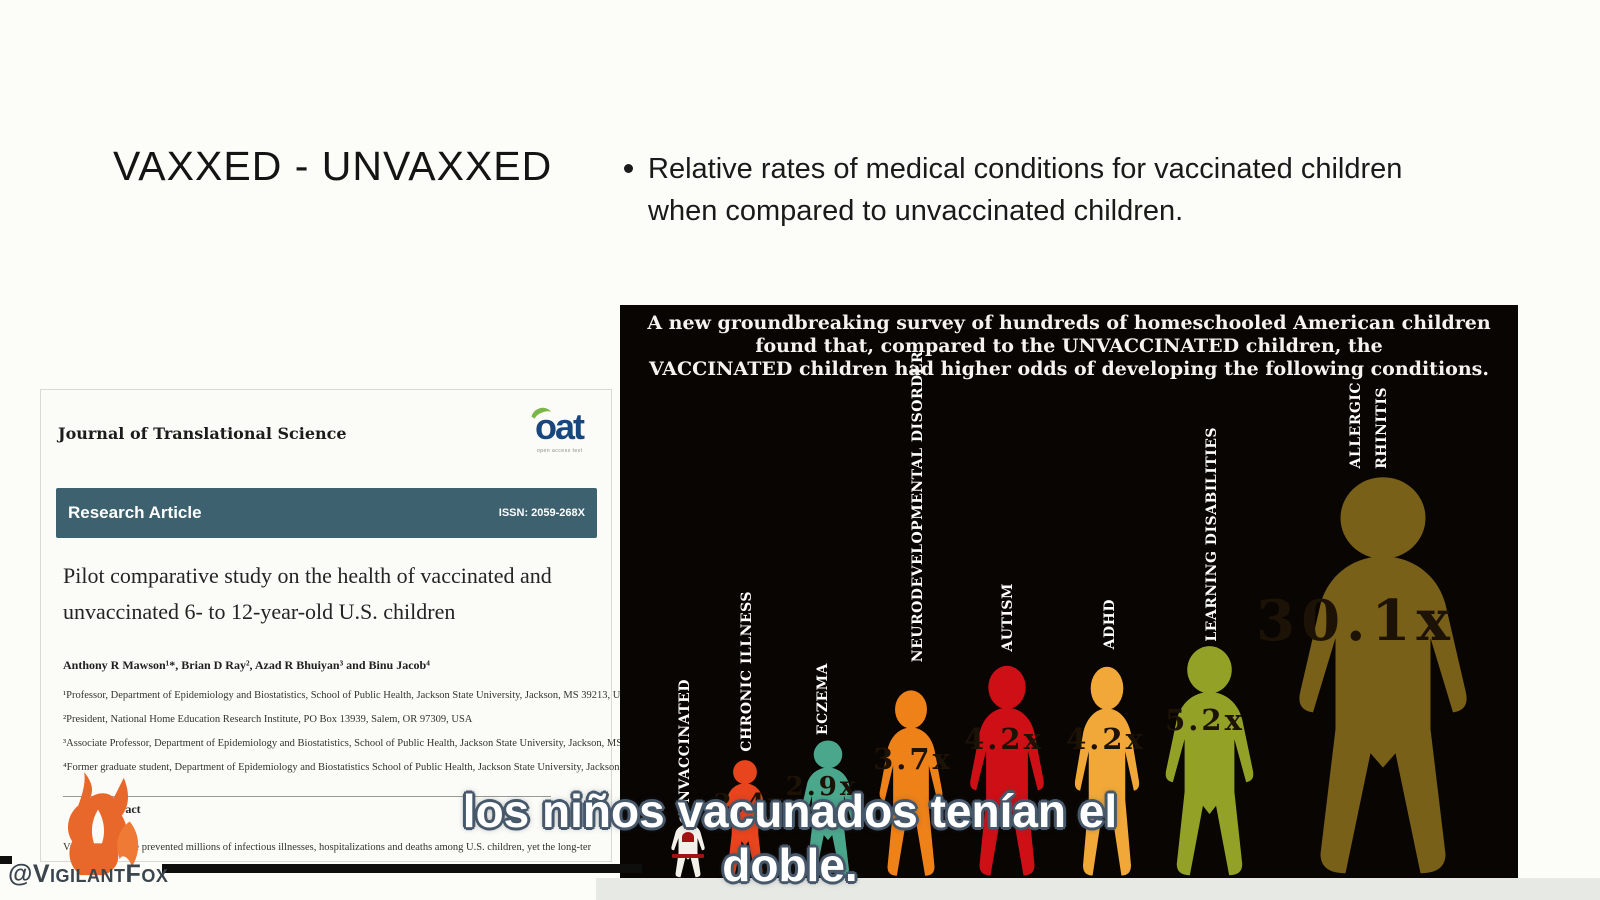 The height and width of the screenshot is (900, 1600). I want to click on divider-bar, so click(402, 868).